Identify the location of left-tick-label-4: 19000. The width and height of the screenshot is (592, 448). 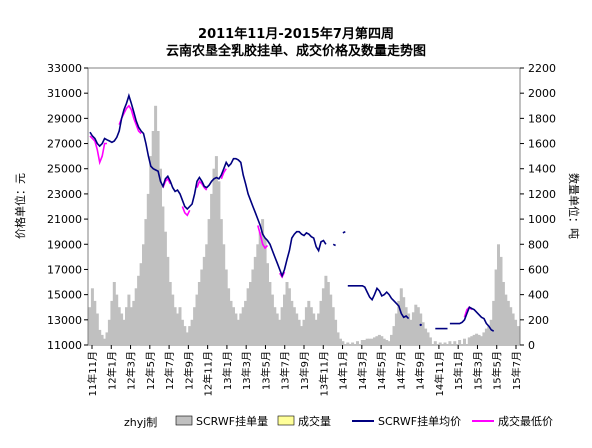
(64, 244).